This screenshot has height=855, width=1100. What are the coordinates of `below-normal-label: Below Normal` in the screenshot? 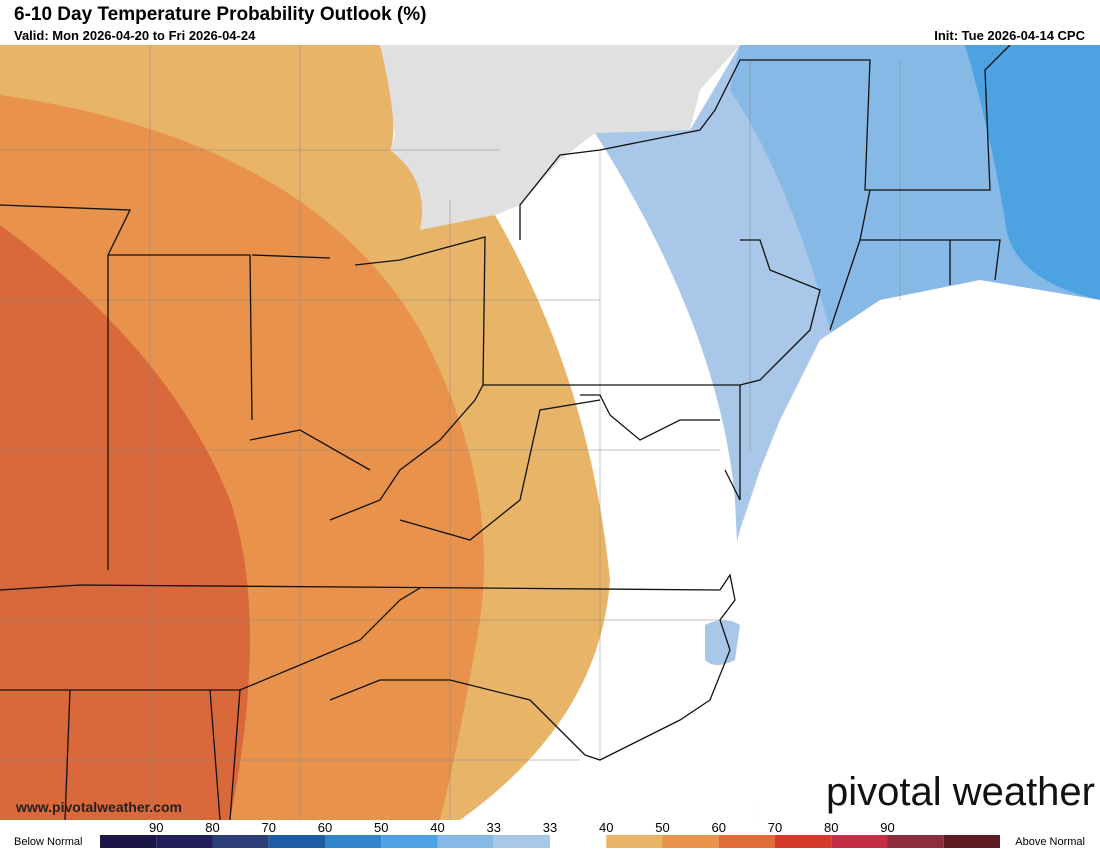 It's located at (48, 842).